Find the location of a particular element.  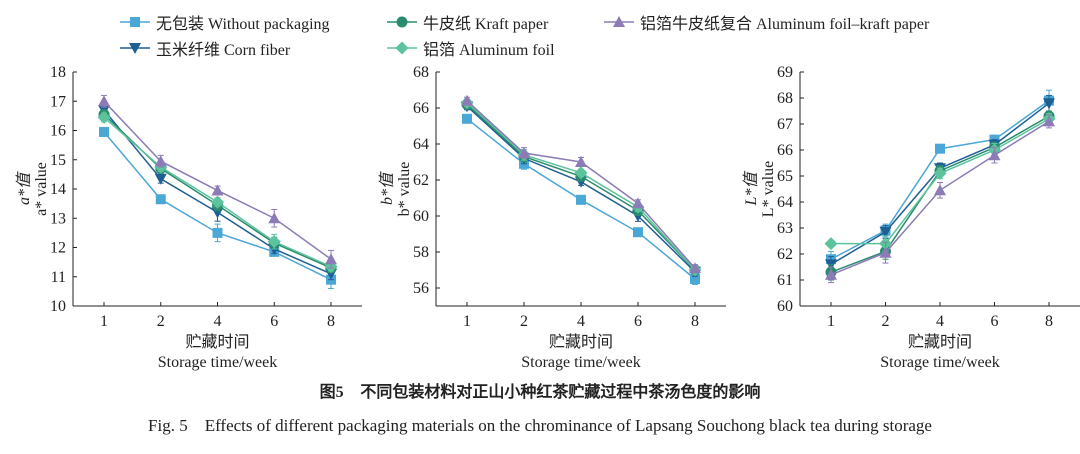

x-tick-label-a-2: 4 is located at coordinates (218, 321).